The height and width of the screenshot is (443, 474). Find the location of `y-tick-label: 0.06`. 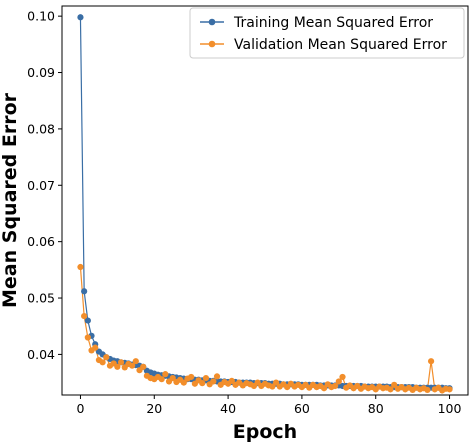

y-tick-label: 0.06 is located at coordinates (41, 241).